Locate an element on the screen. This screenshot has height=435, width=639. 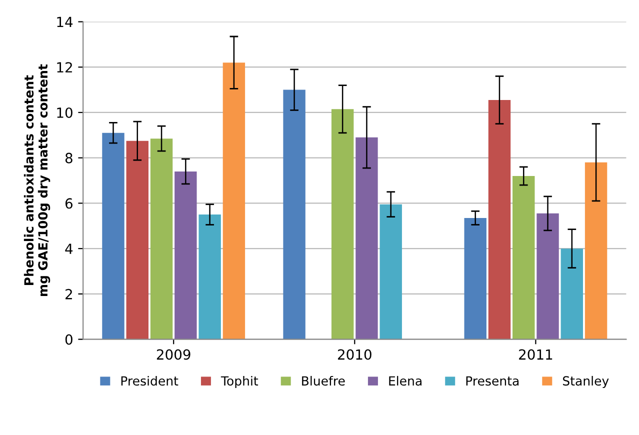
x-tick-label: 2010 is located at coordinates (355, 354).